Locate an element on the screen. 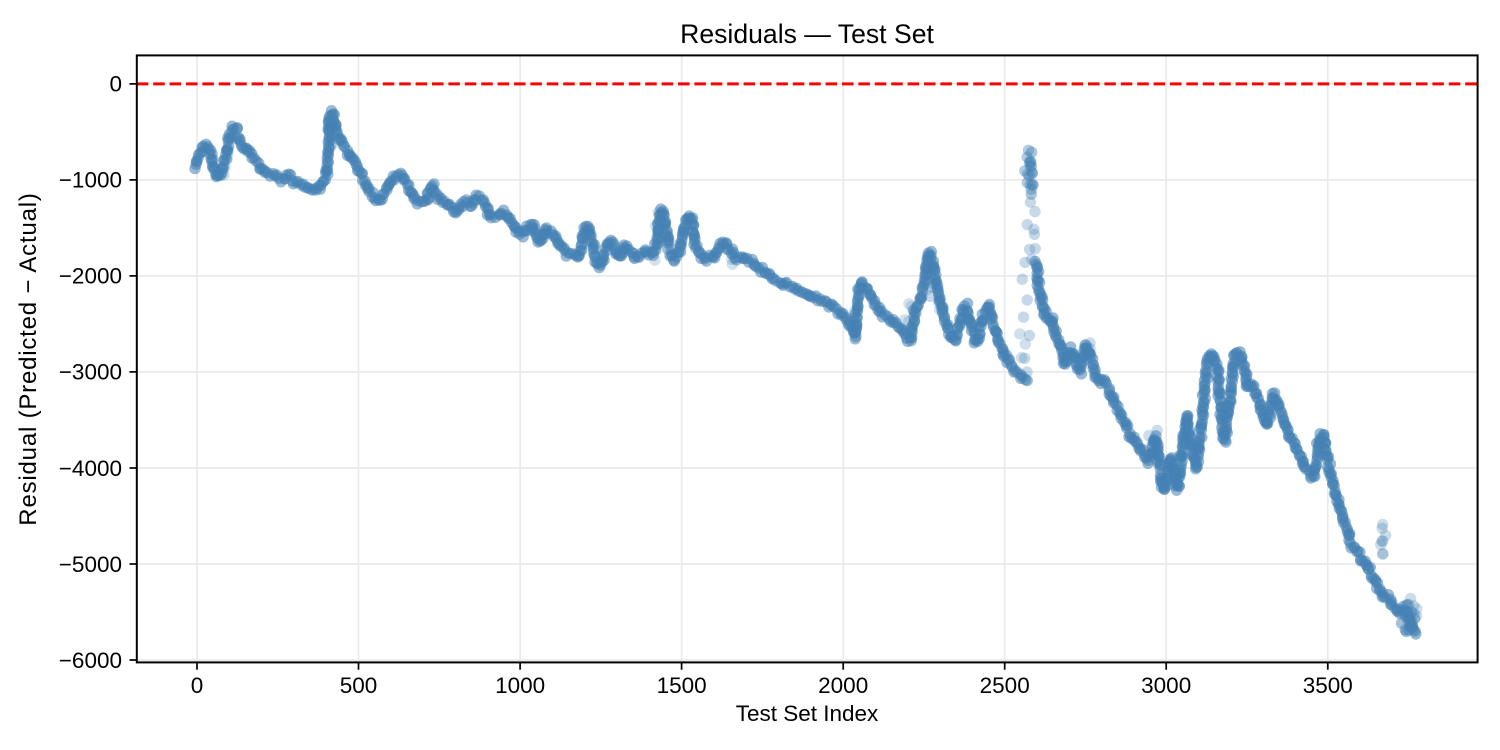 The height and width of the screenshot is (750, 1500). svg-text: 3000 is located at coordinates (1166, 685).